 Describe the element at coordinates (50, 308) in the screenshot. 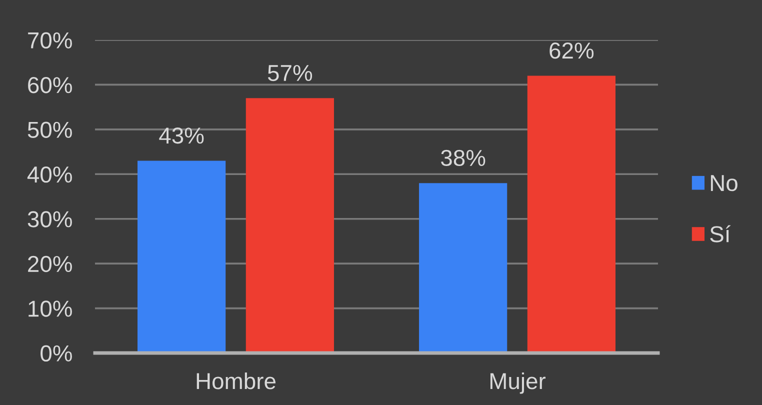

I see `y-tick-label: 10%` at that location.